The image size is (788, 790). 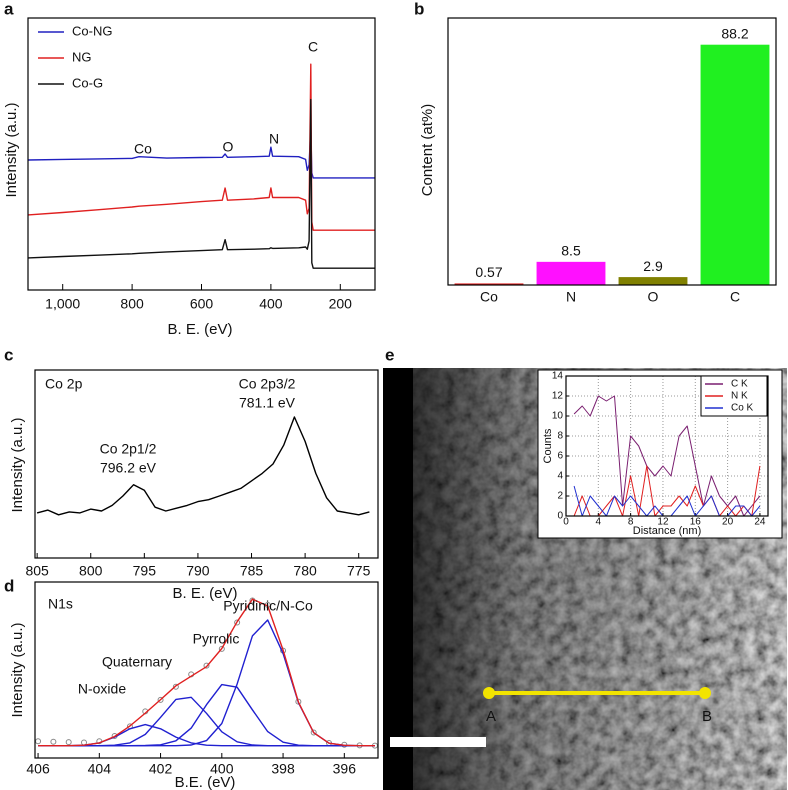 I want to click on y-tick-label: 8, so click(x=560, y=436).